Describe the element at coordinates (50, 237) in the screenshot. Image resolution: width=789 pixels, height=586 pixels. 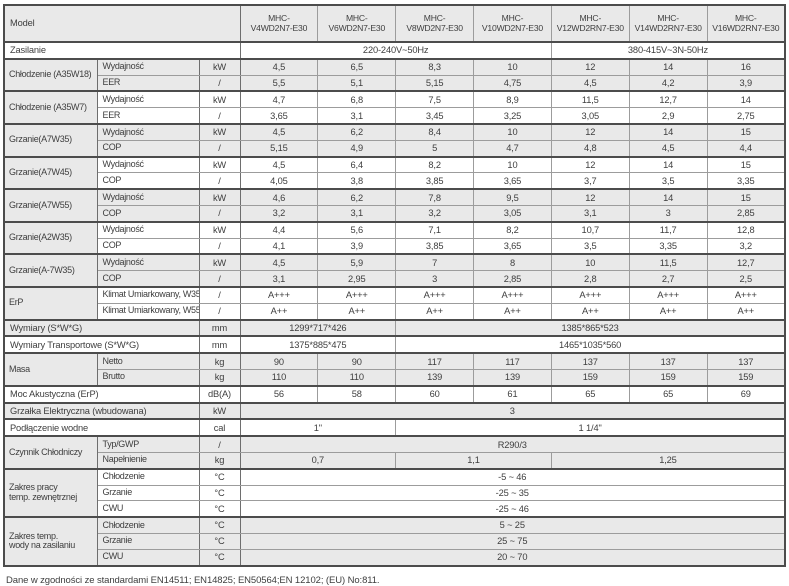
I see `row-group-label: Grzanie(A2W35)` at that location.